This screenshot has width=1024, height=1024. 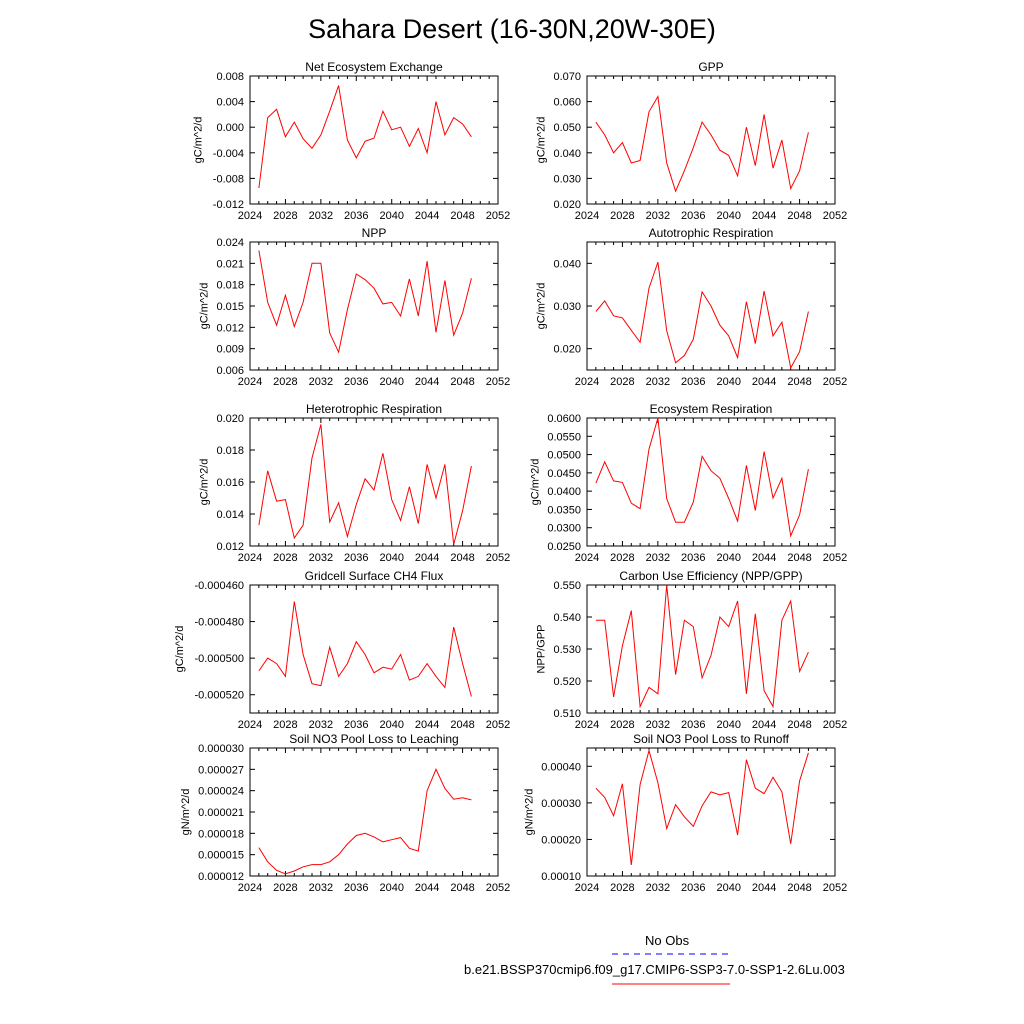 What do you see at coordinates (221, 749) in the screenshot?
I see `y-tick-label: 0.000030` at bounding box center [221, 749].